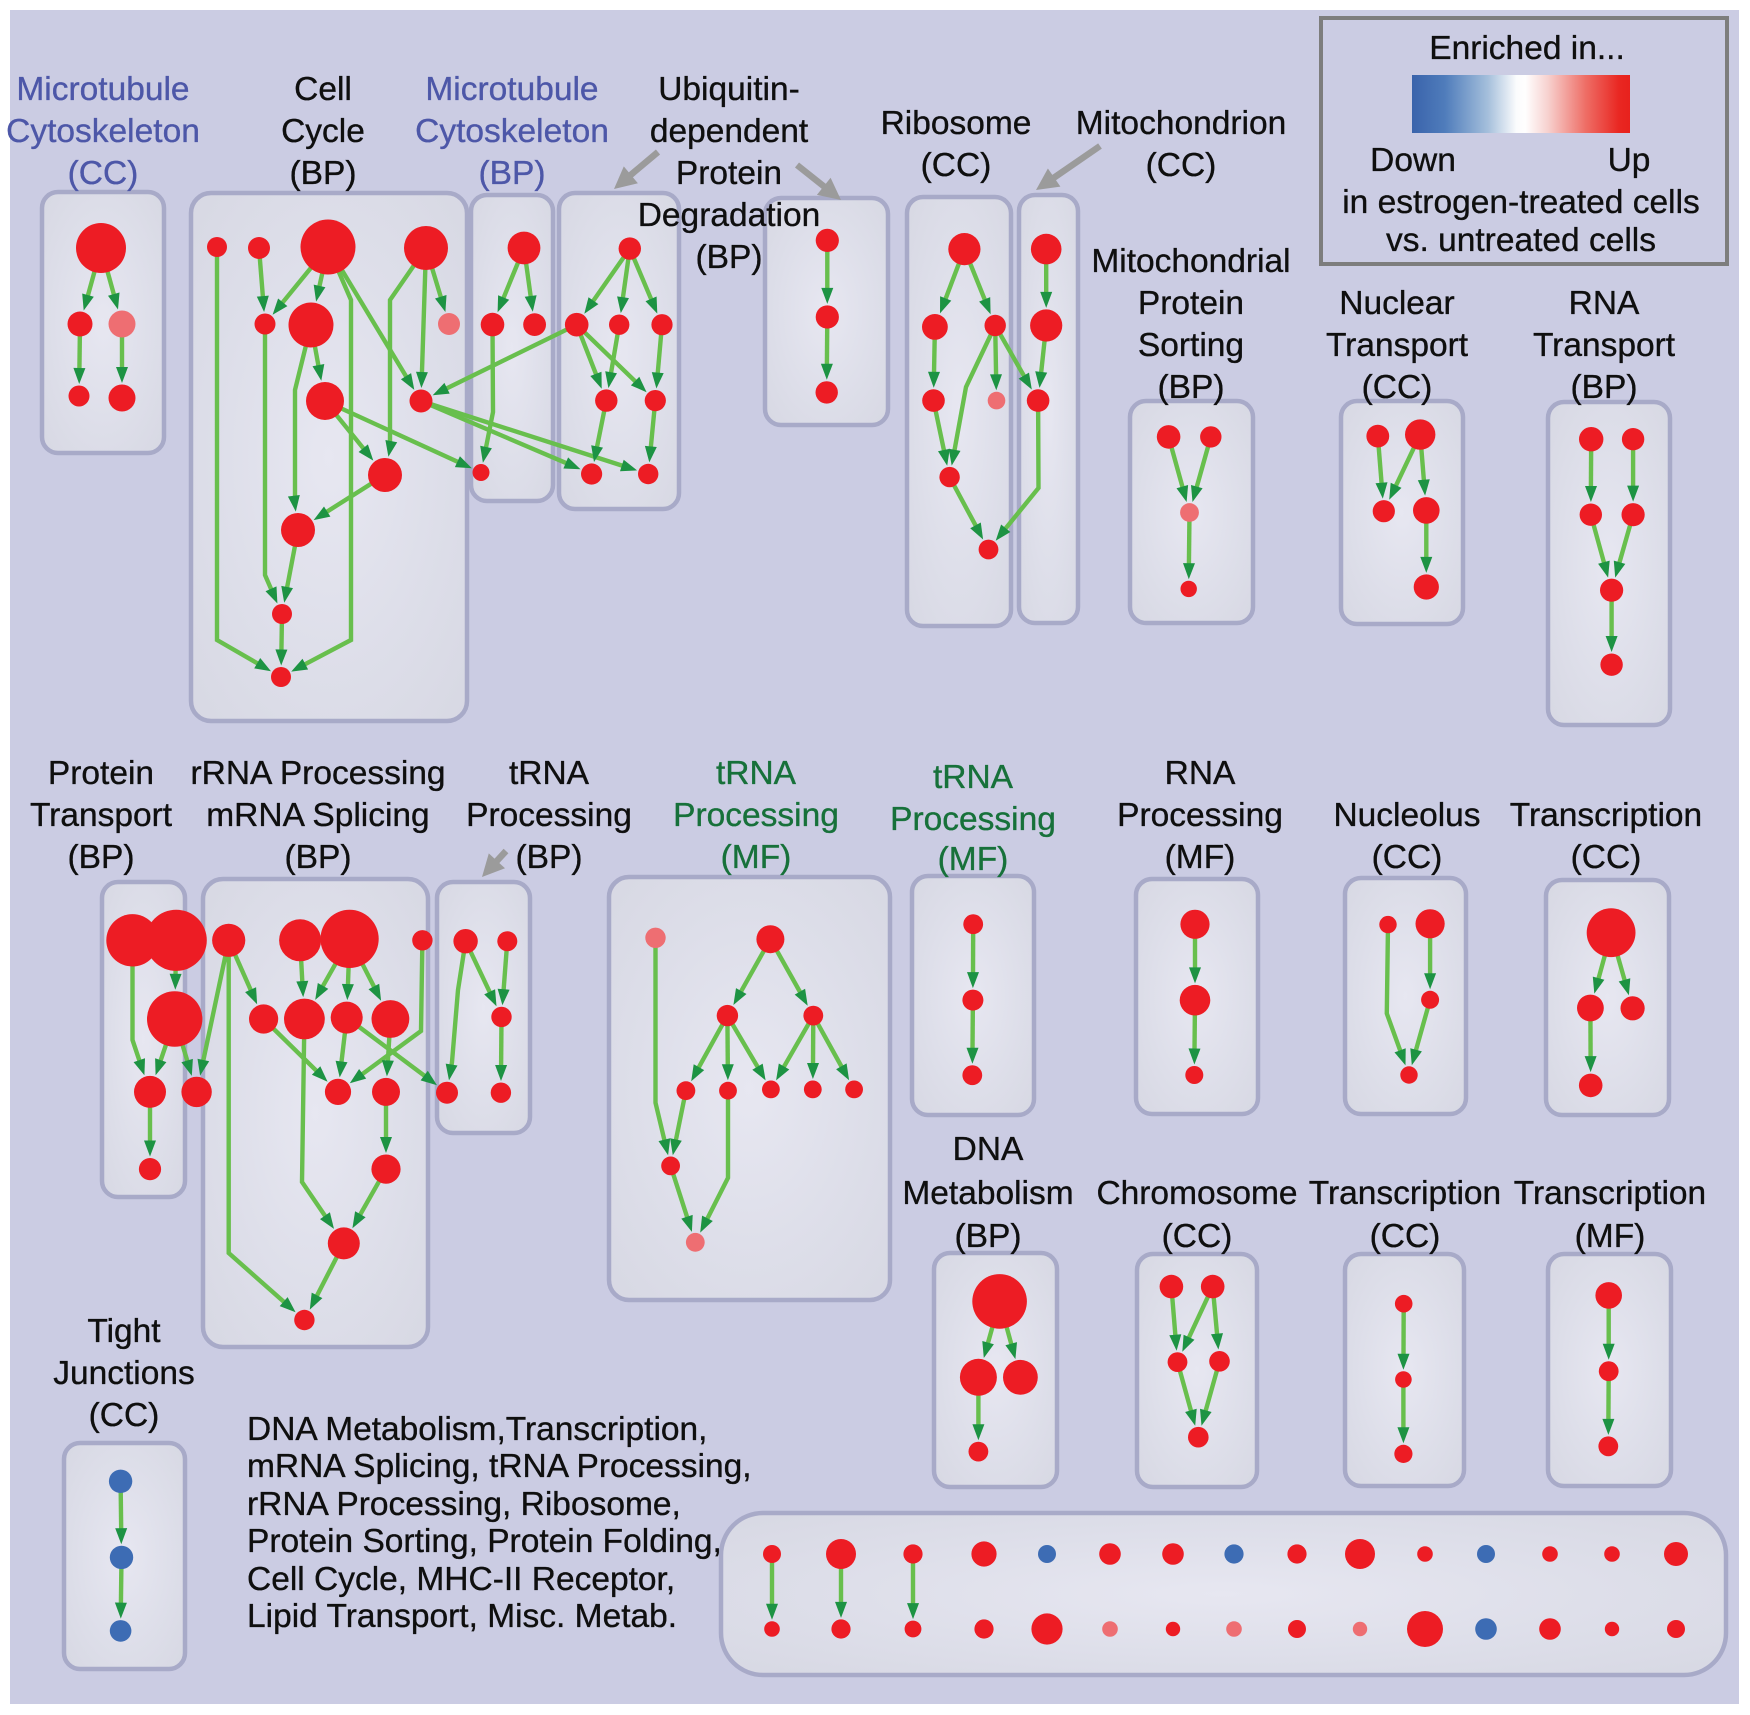 The height and width of the screenshot is (1715, 1750). I want to click on svg-text: Nucleolus, so click(1406, 815).